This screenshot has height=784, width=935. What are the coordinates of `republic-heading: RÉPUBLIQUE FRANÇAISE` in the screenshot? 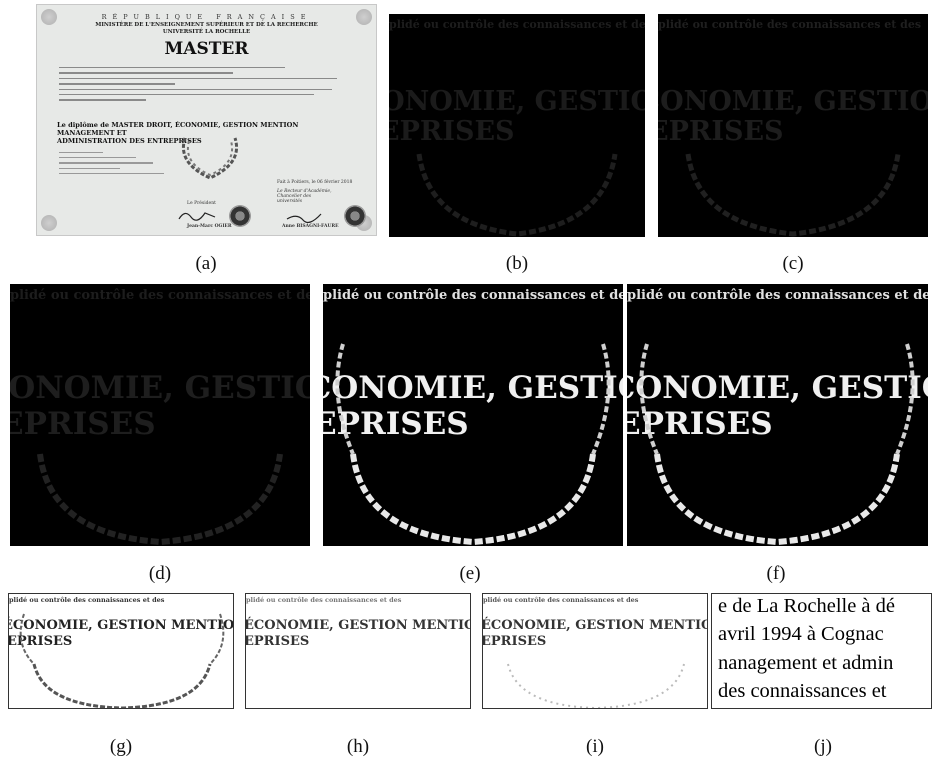 It's located at (206, 17).